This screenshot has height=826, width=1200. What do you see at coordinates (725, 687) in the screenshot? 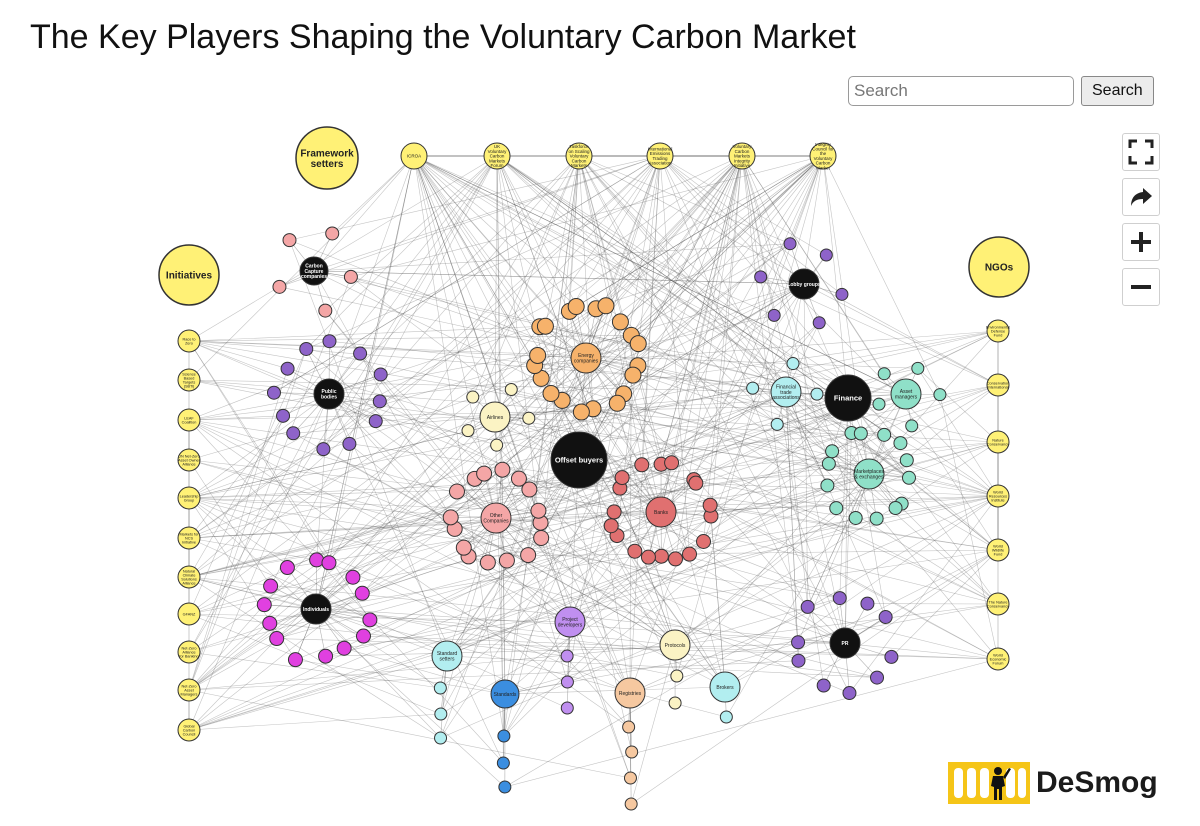
I see `hub-node: Brokers` at bounding box center [725, 687].